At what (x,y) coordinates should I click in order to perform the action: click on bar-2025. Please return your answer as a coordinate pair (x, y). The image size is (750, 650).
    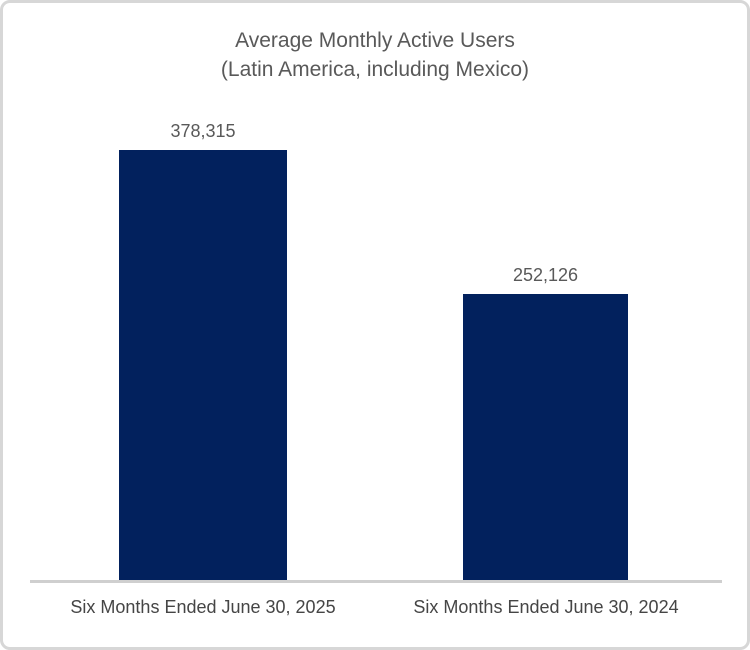
    Looking at the image, I should click on (203, 365).